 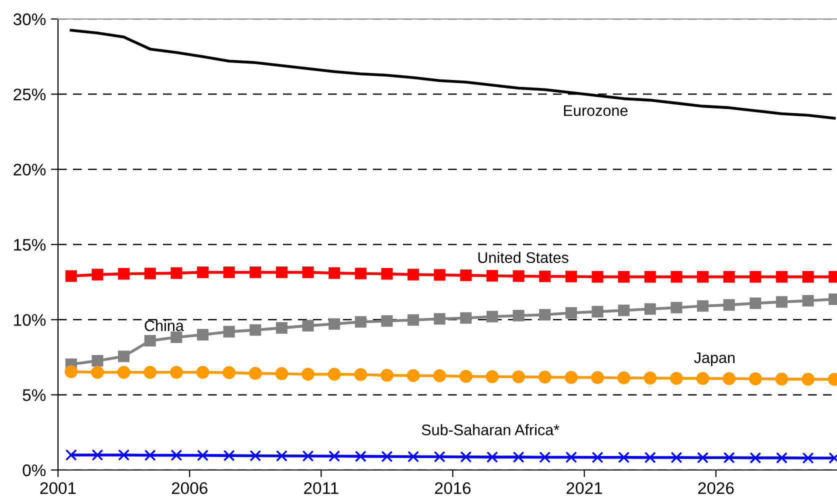 I want to click on x-tick-label: 2011, so click(x=321, y=488).